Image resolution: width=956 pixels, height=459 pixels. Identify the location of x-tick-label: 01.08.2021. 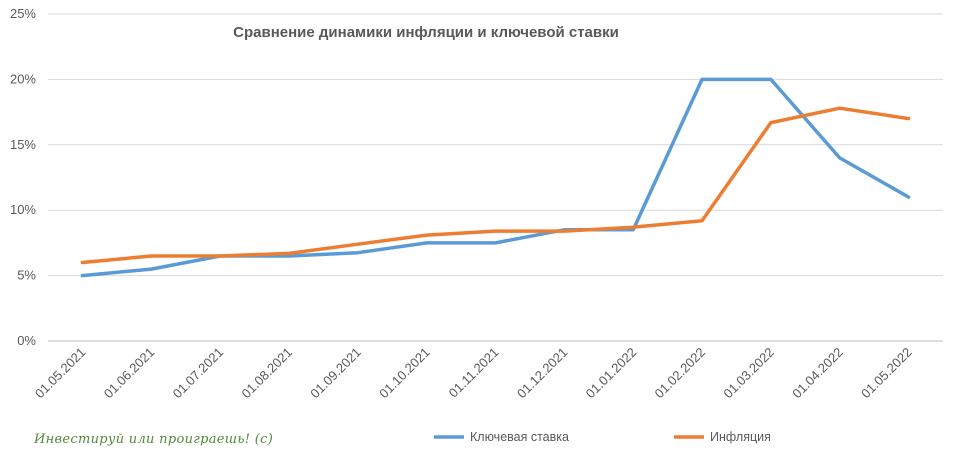
(266, 373).